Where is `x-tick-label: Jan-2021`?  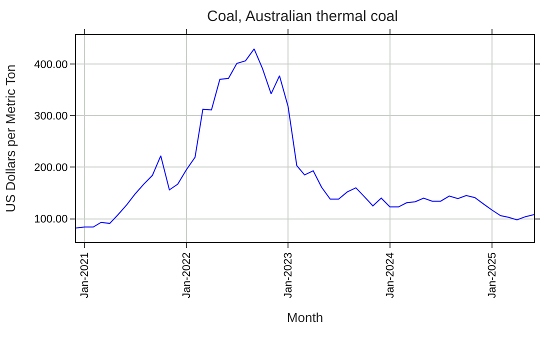
x-tick-label: Jan-2021 is located at coordinates (85, 275).